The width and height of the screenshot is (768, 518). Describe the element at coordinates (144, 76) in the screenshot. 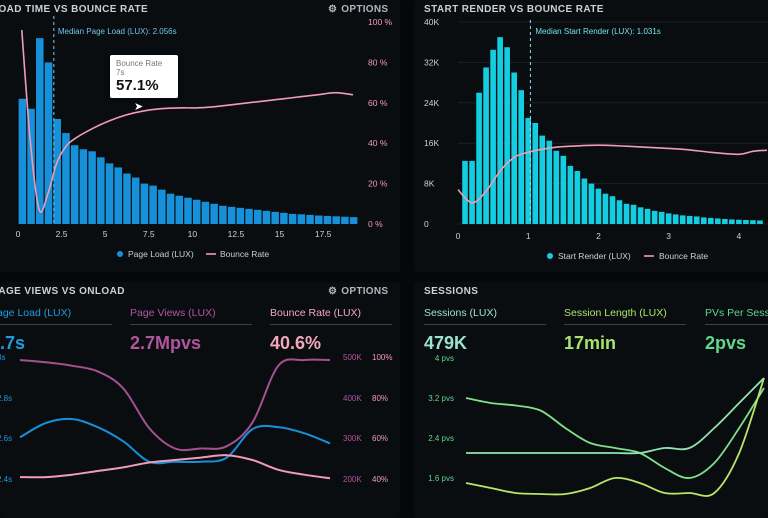

I see `bounce-rate-tooltip: Bounce Rate 7s 57.1%` at that location.